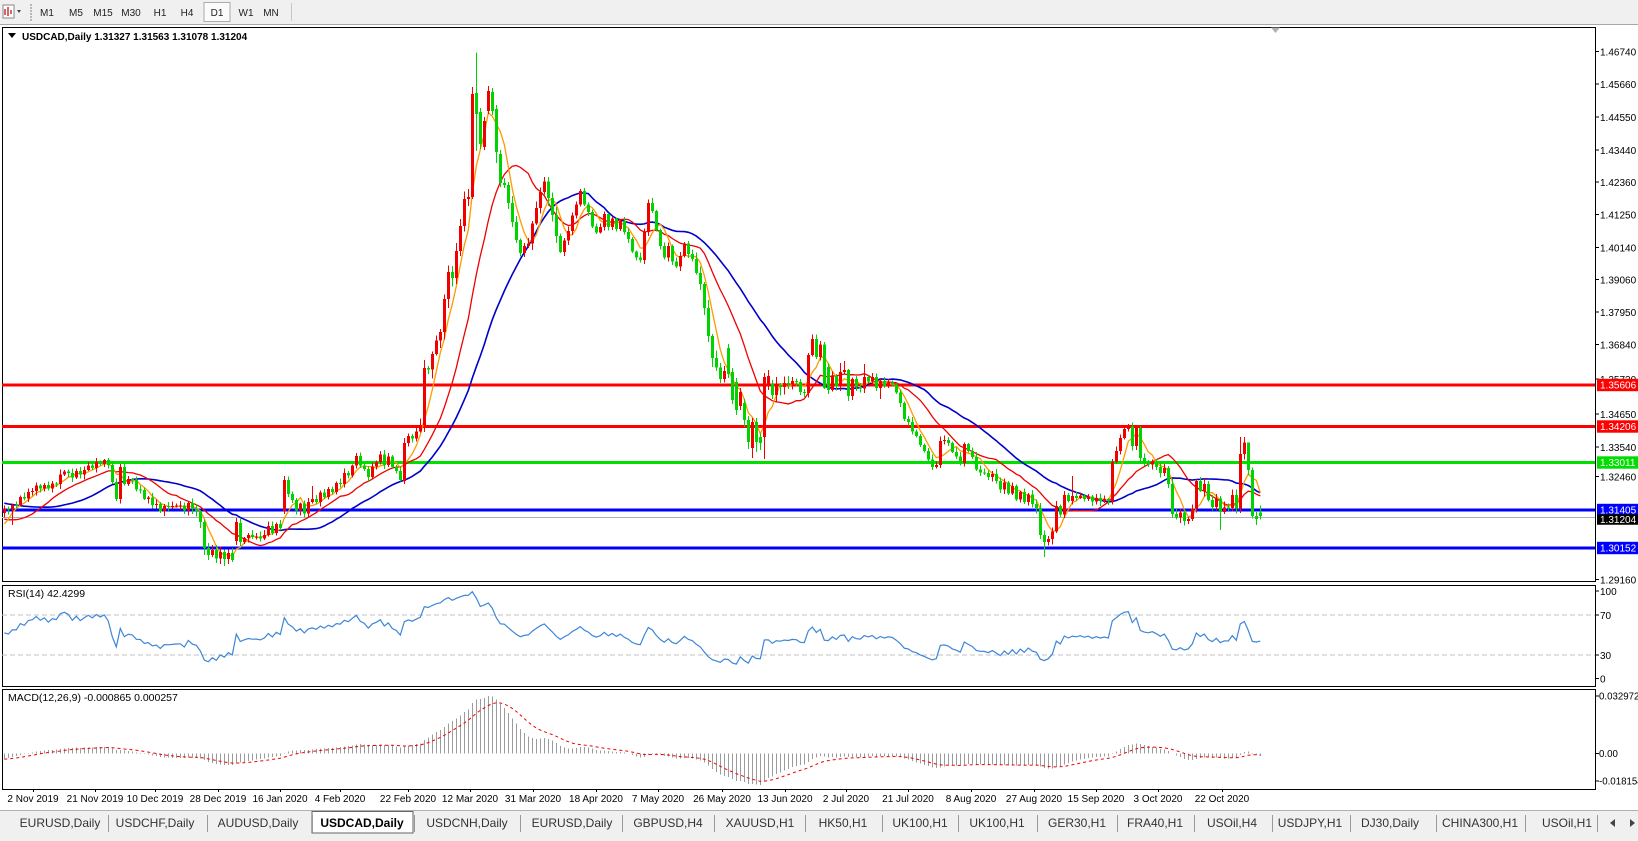 Image resolution: width=1638 pixels, height=841 pixels. Describe the element at coordinates (1618, 345) in the screenshot. I see `svg-text: 1.36840` at that location.